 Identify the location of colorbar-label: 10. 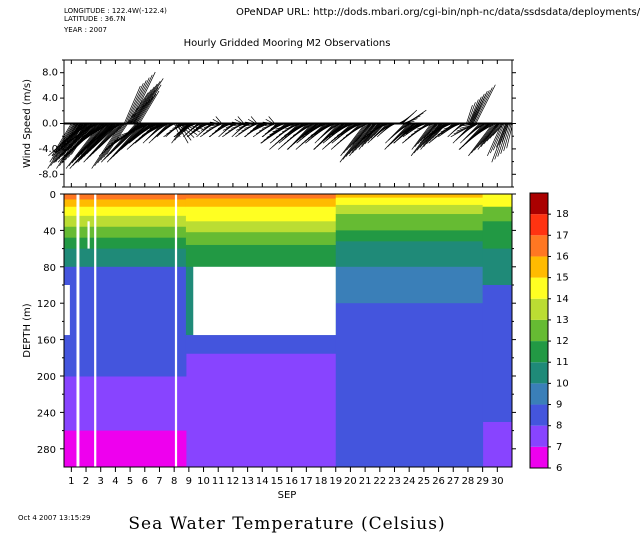
(562, 383).